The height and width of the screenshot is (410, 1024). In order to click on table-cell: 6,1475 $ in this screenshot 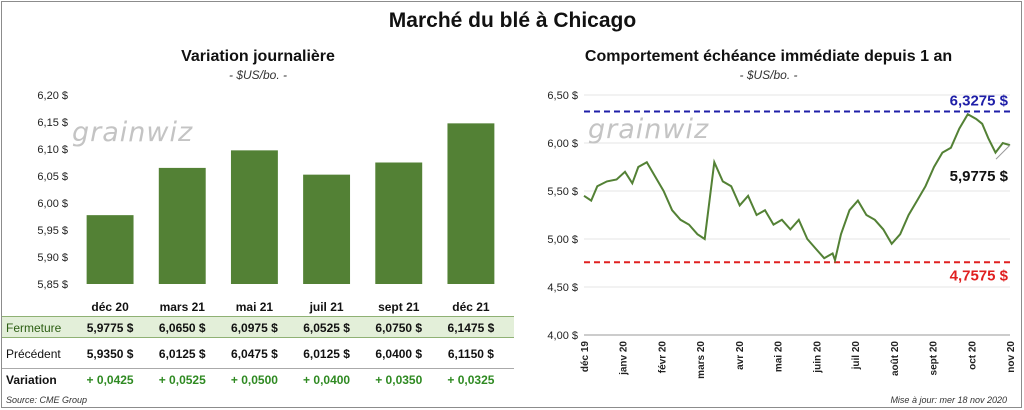, I will do `click(471, 328)`.